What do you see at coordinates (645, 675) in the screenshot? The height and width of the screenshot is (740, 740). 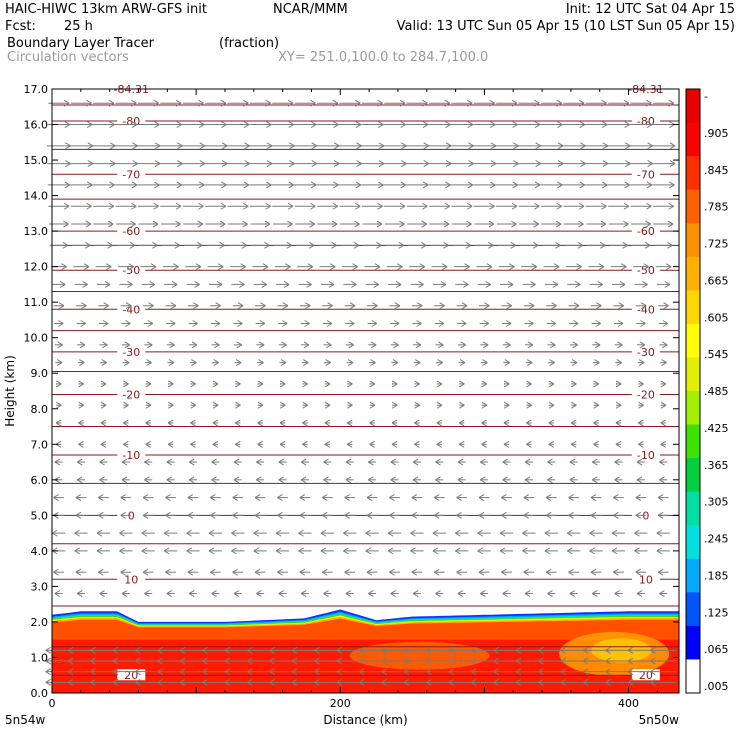 I see `contour-label-bg` at bounding box center [645, 675].